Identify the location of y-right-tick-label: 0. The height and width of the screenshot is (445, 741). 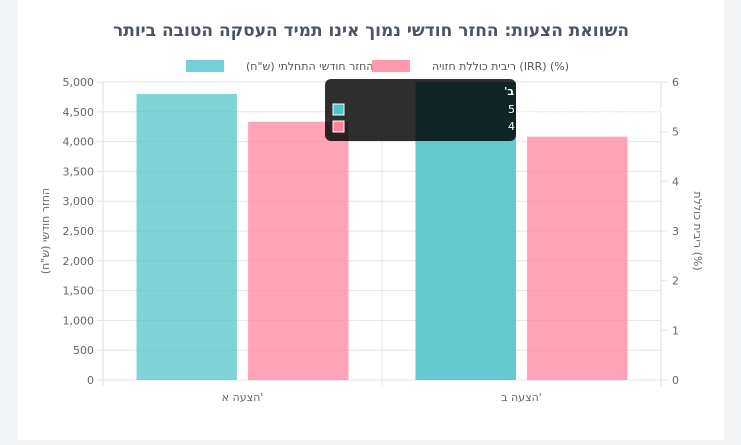
(675, 380).